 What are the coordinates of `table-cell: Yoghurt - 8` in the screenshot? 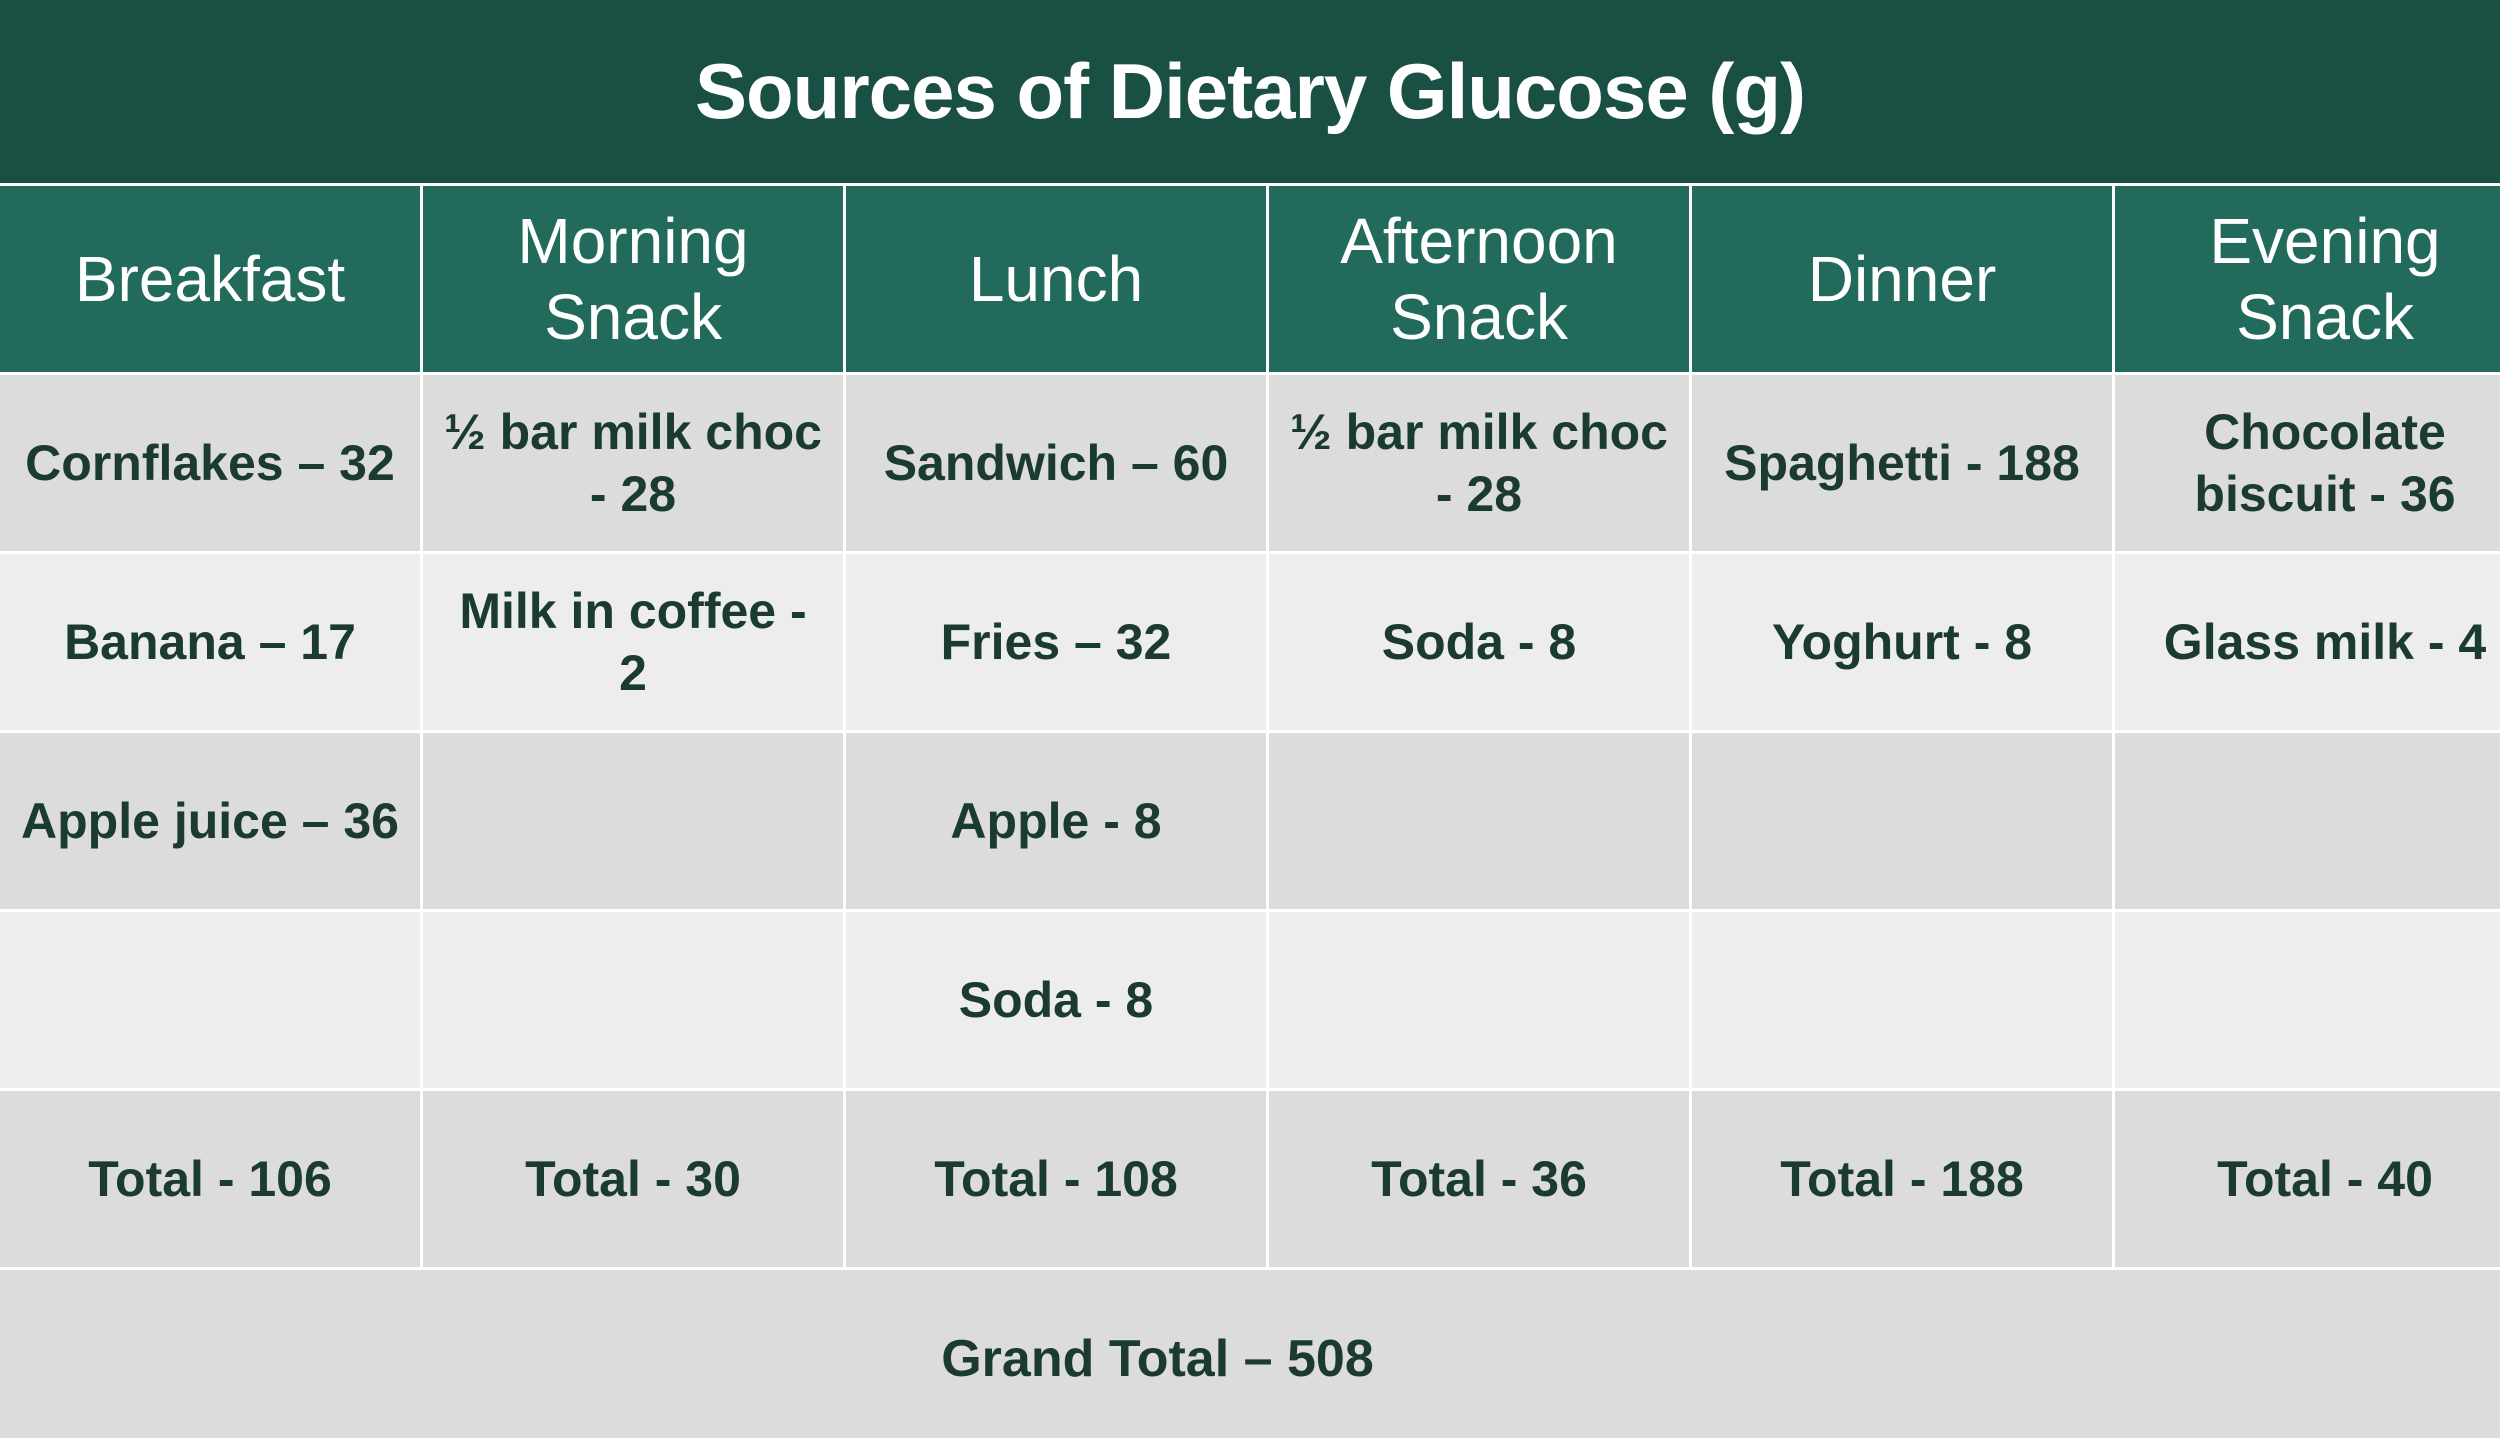 It's located at (1902, 642).